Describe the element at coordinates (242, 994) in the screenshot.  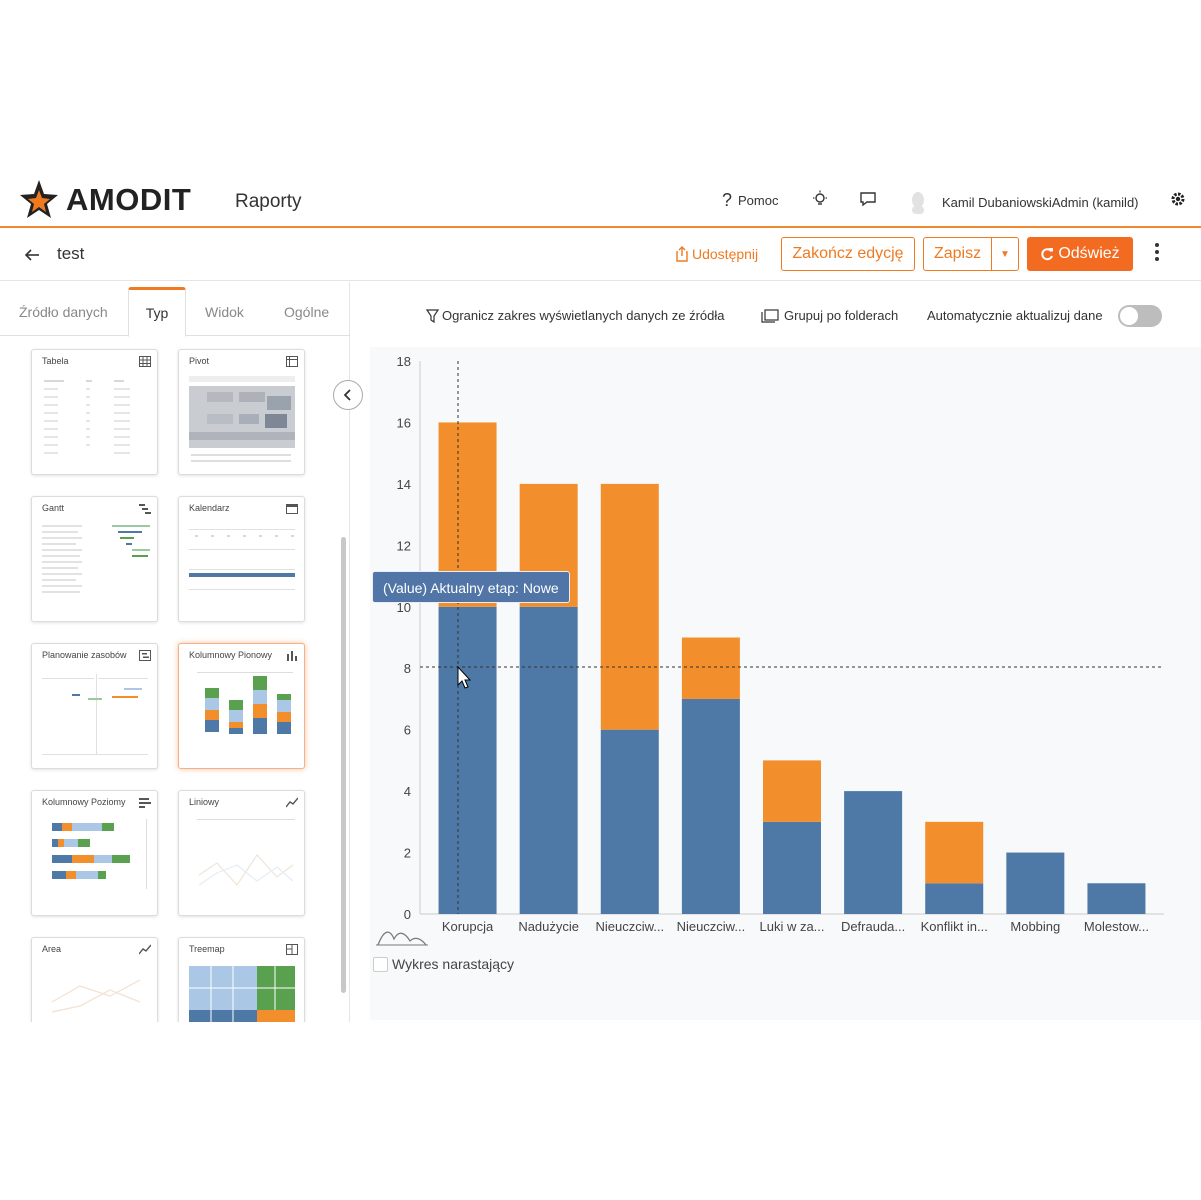
I see `treemap-preview` at that location.